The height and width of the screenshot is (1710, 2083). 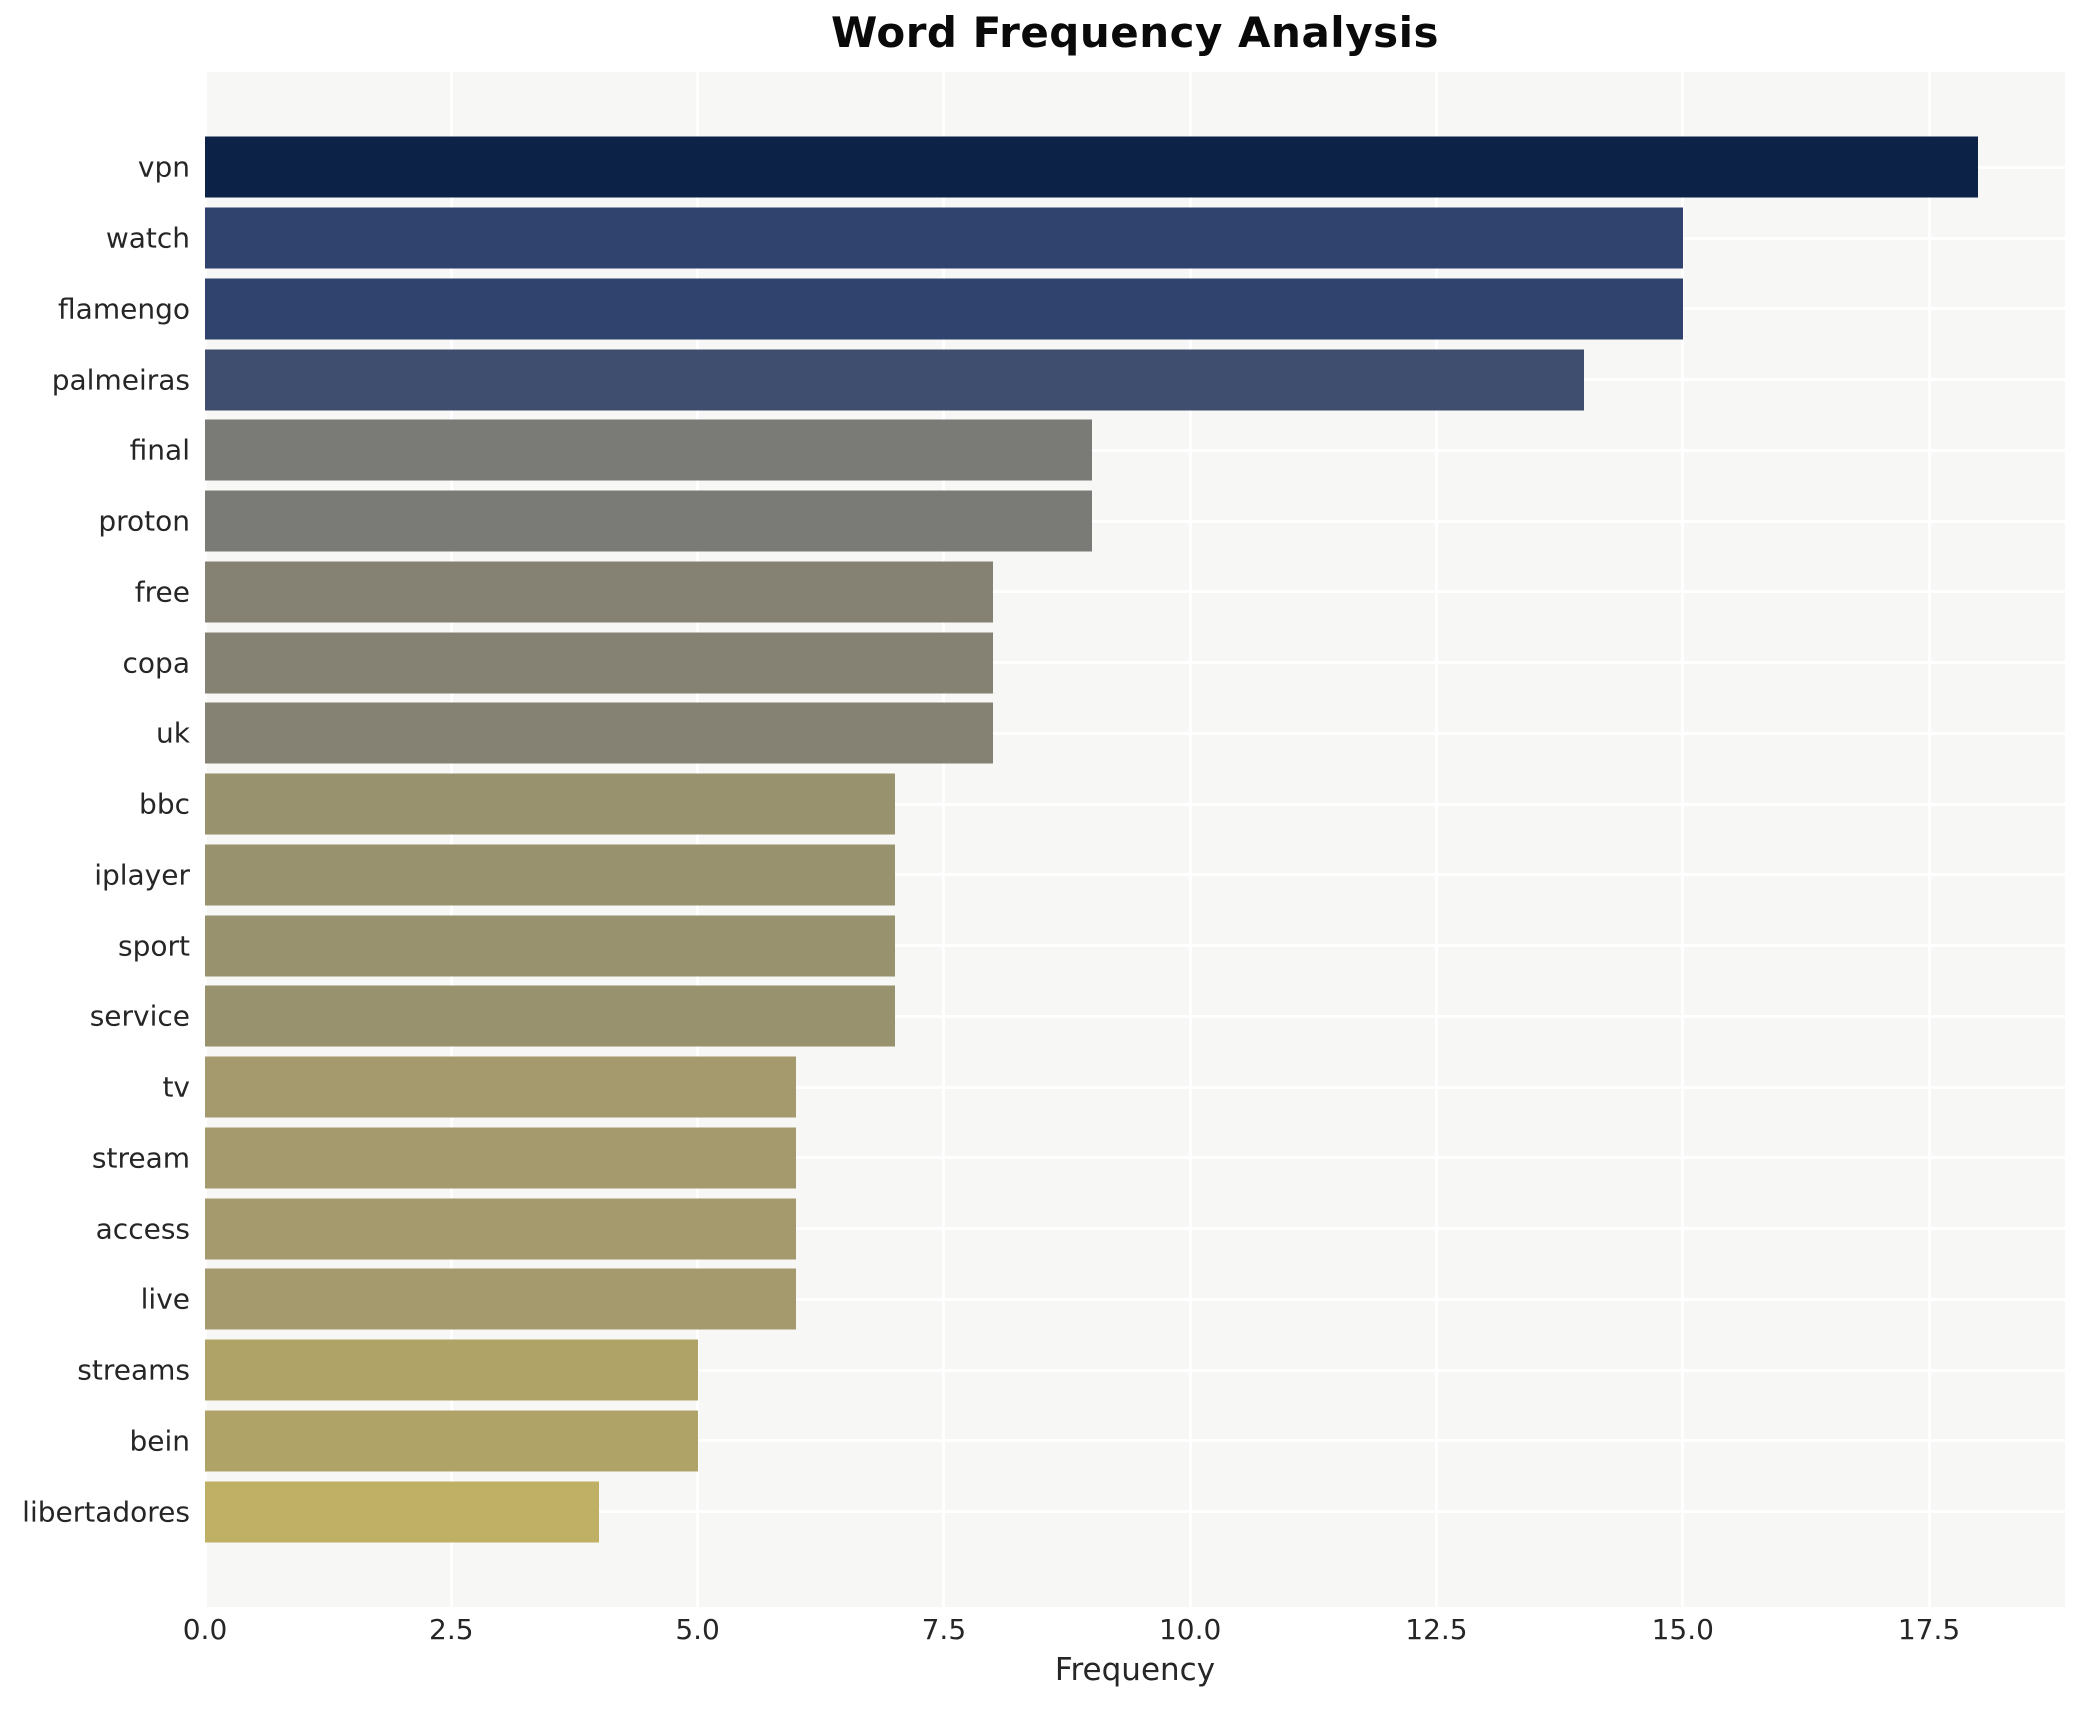 I want to click on bar-bein, so click(x=451, y=1441).